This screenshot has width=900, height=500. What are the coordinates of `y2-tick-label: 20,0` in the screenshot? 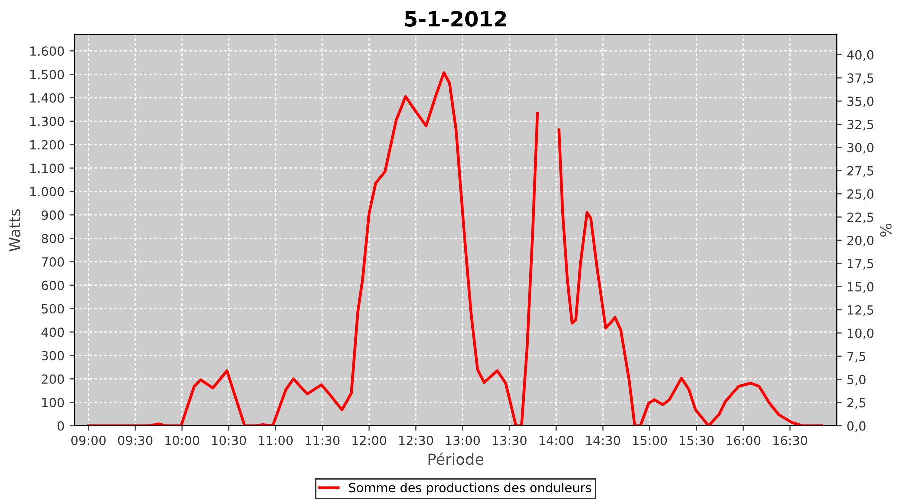 It's located at (861, 241).